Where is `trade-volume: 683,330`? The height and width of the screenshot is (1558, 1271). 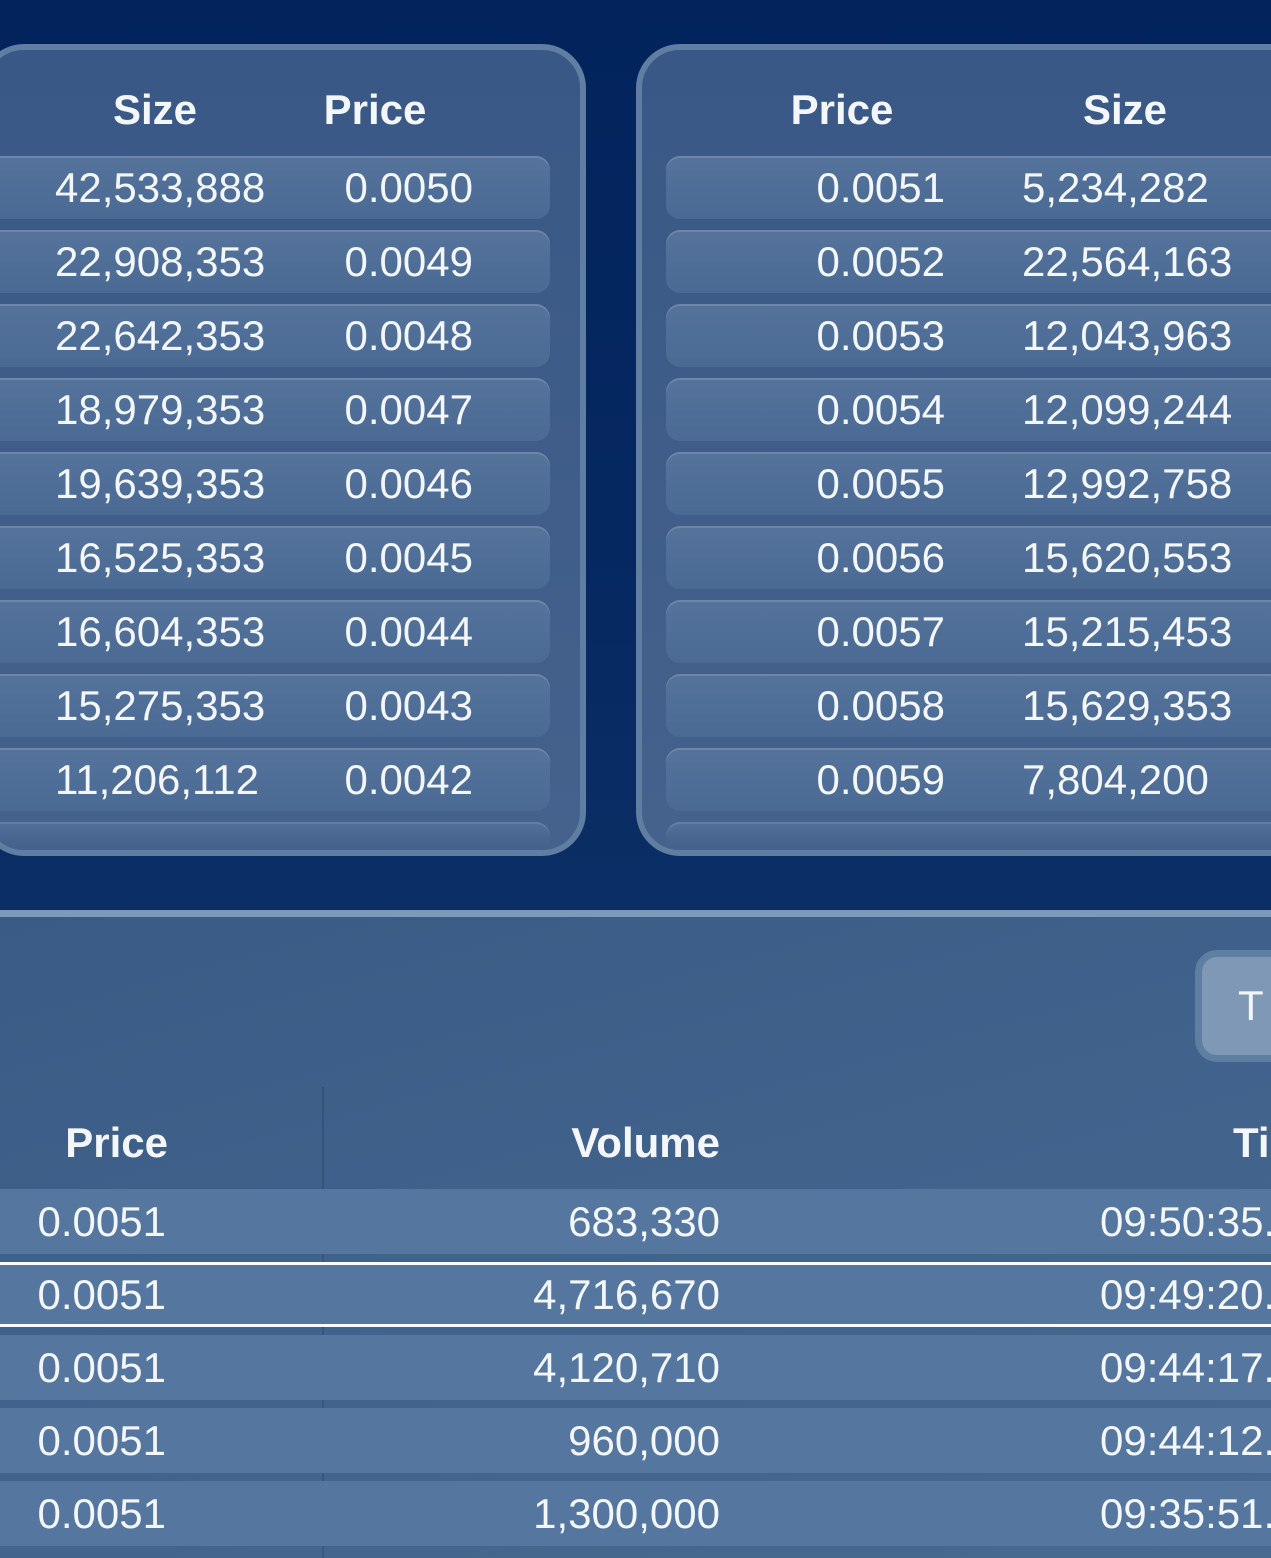
trade-volume: 683,330 is located at coordinates (644, 1221).